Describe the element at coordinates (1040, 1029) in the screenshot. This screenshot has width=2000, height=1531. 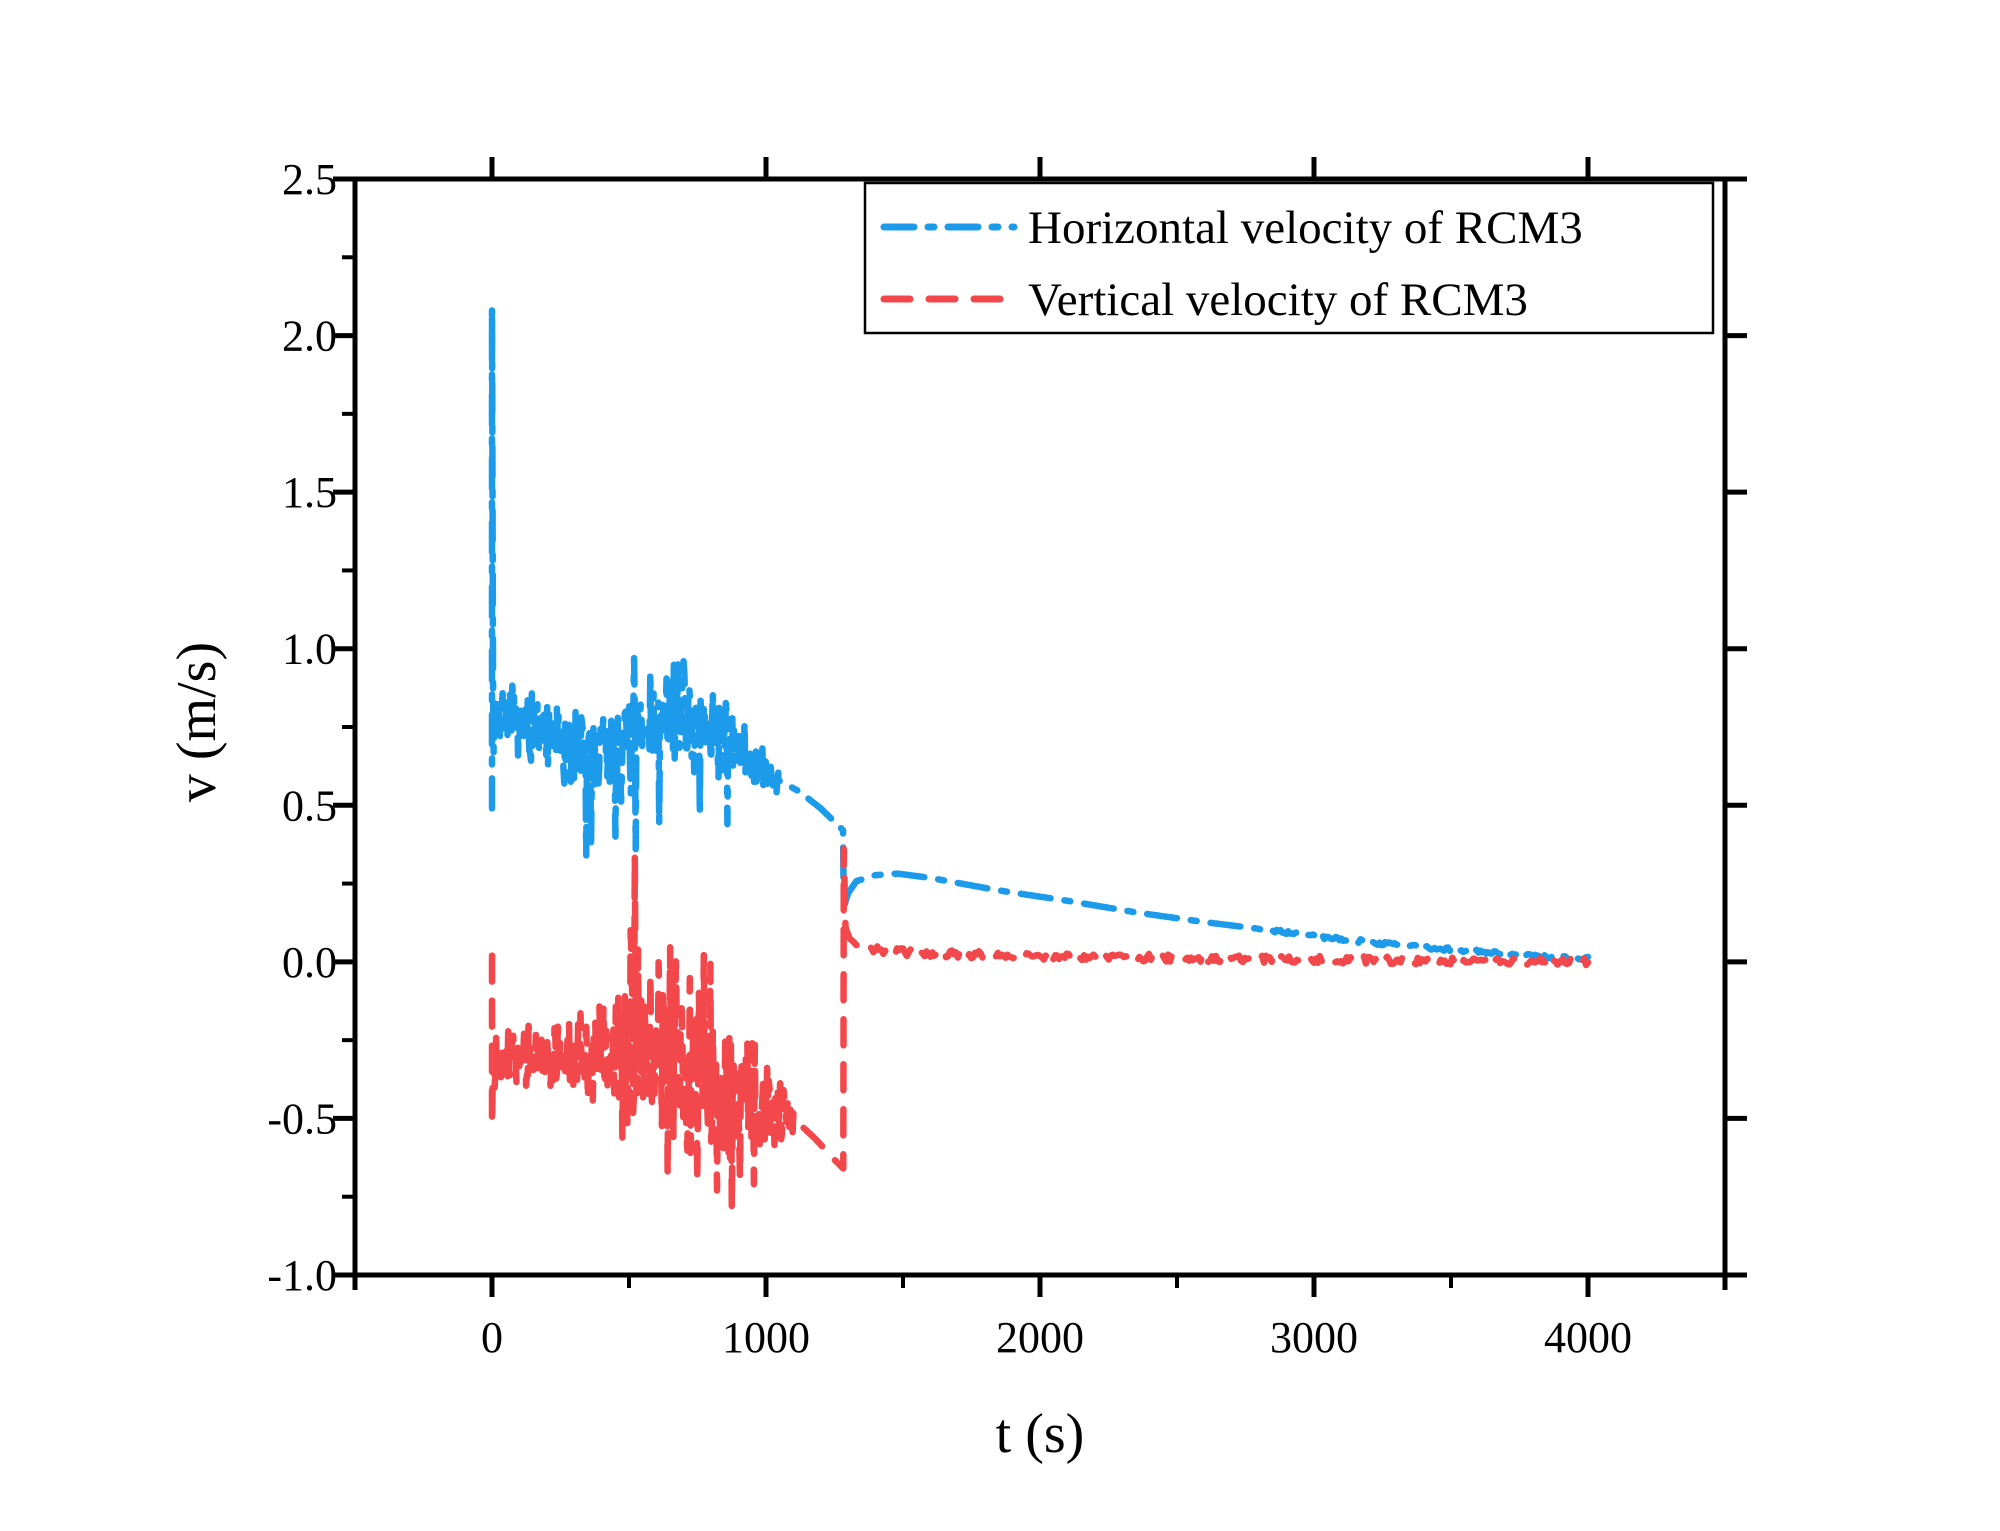
I see `vertical-velocity-line` at that location.